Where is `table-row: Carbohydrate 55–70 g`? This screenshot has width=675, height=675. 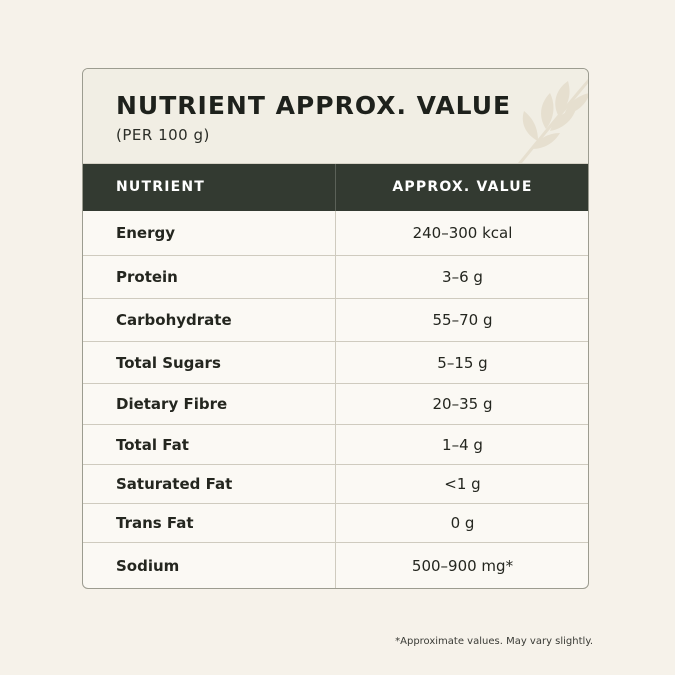
table-row: Carbohydrate 55–70 g is located at coordinates (335, 320).